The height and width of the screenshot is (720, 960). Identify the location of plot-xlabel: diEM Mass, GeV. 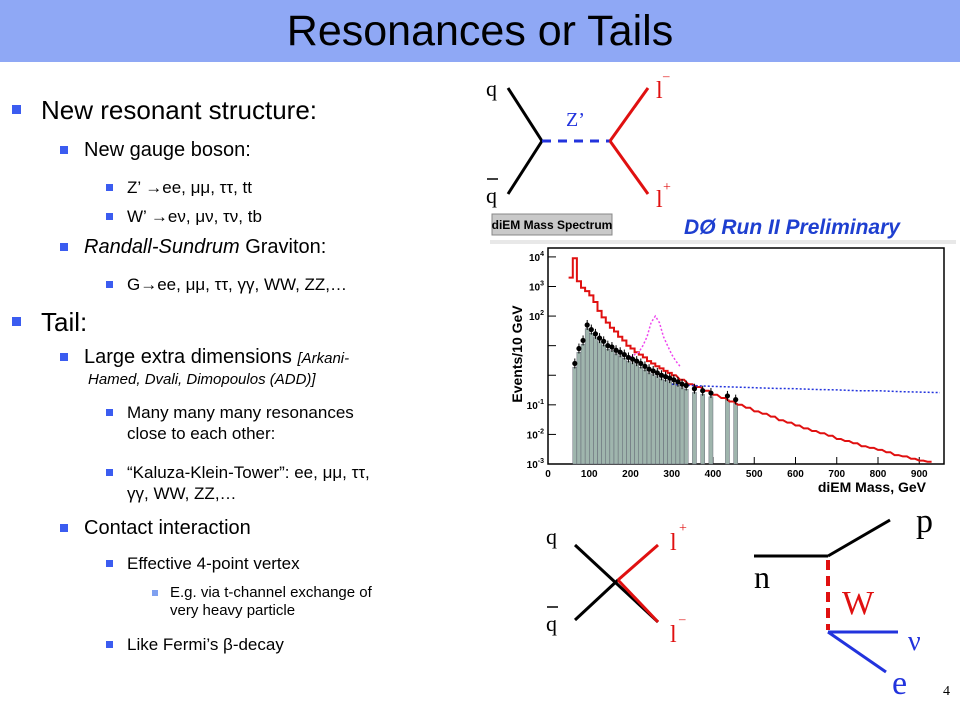
(872, 487).